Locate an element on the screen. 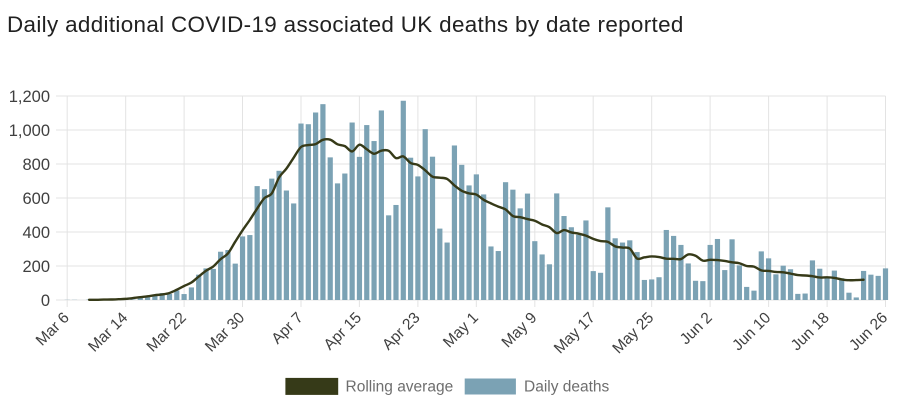  svg-text: 400 is located at coordinates (36, 233).